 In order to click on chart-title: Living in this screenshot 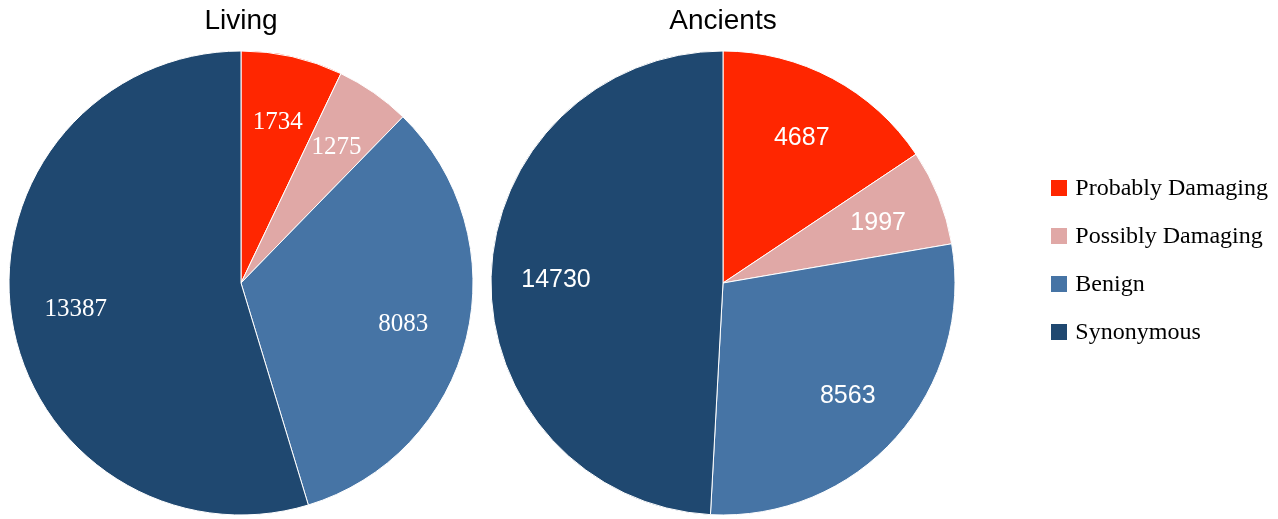, I will do `click(241, 20)`.